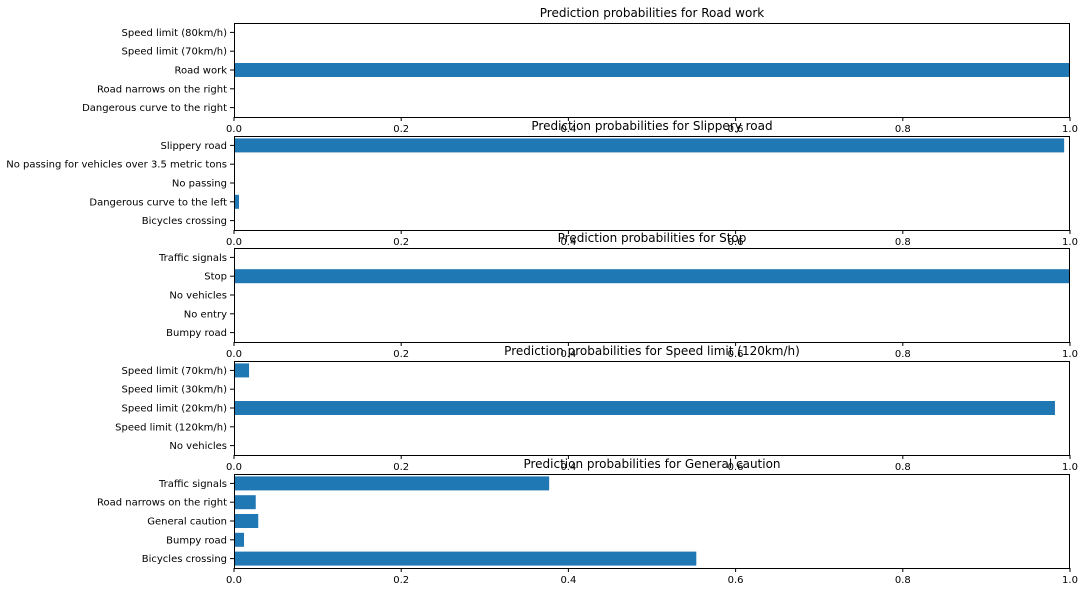 Image resolution: width=1086 pixels, height=591 pixels. What do you see at coordinates (187, 522) in the screenshot?
I see `category-label: General caution` at bounding box center [187, 522].